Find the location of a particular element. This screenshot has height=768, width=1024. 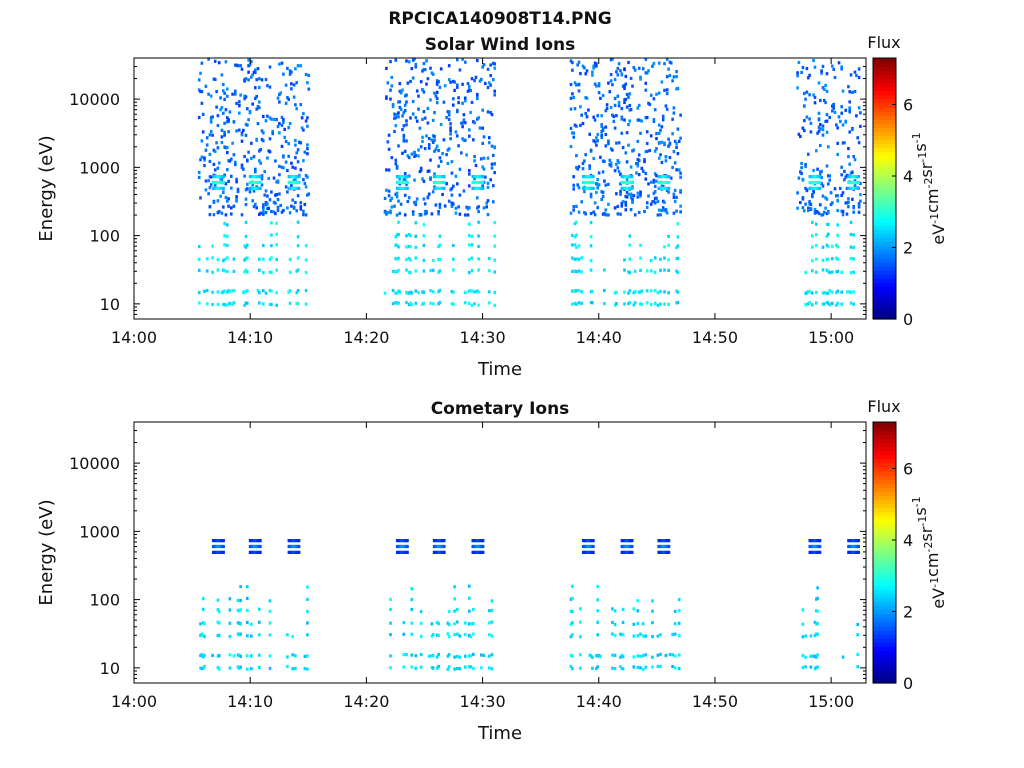

y-tick-label: 1000 is located at coordinates (99, 531).